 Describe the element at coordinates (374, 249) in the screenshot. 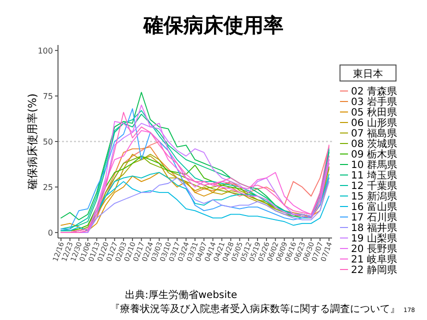

I see `legend-label: 20 長野県` at that location.